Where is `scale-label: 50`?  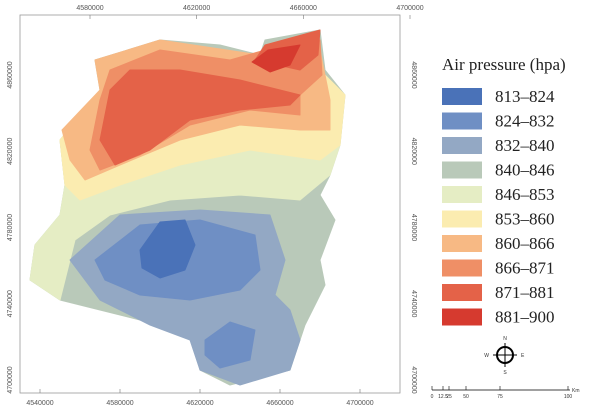 scale-label: 50 is located at coordinates (466, 397).